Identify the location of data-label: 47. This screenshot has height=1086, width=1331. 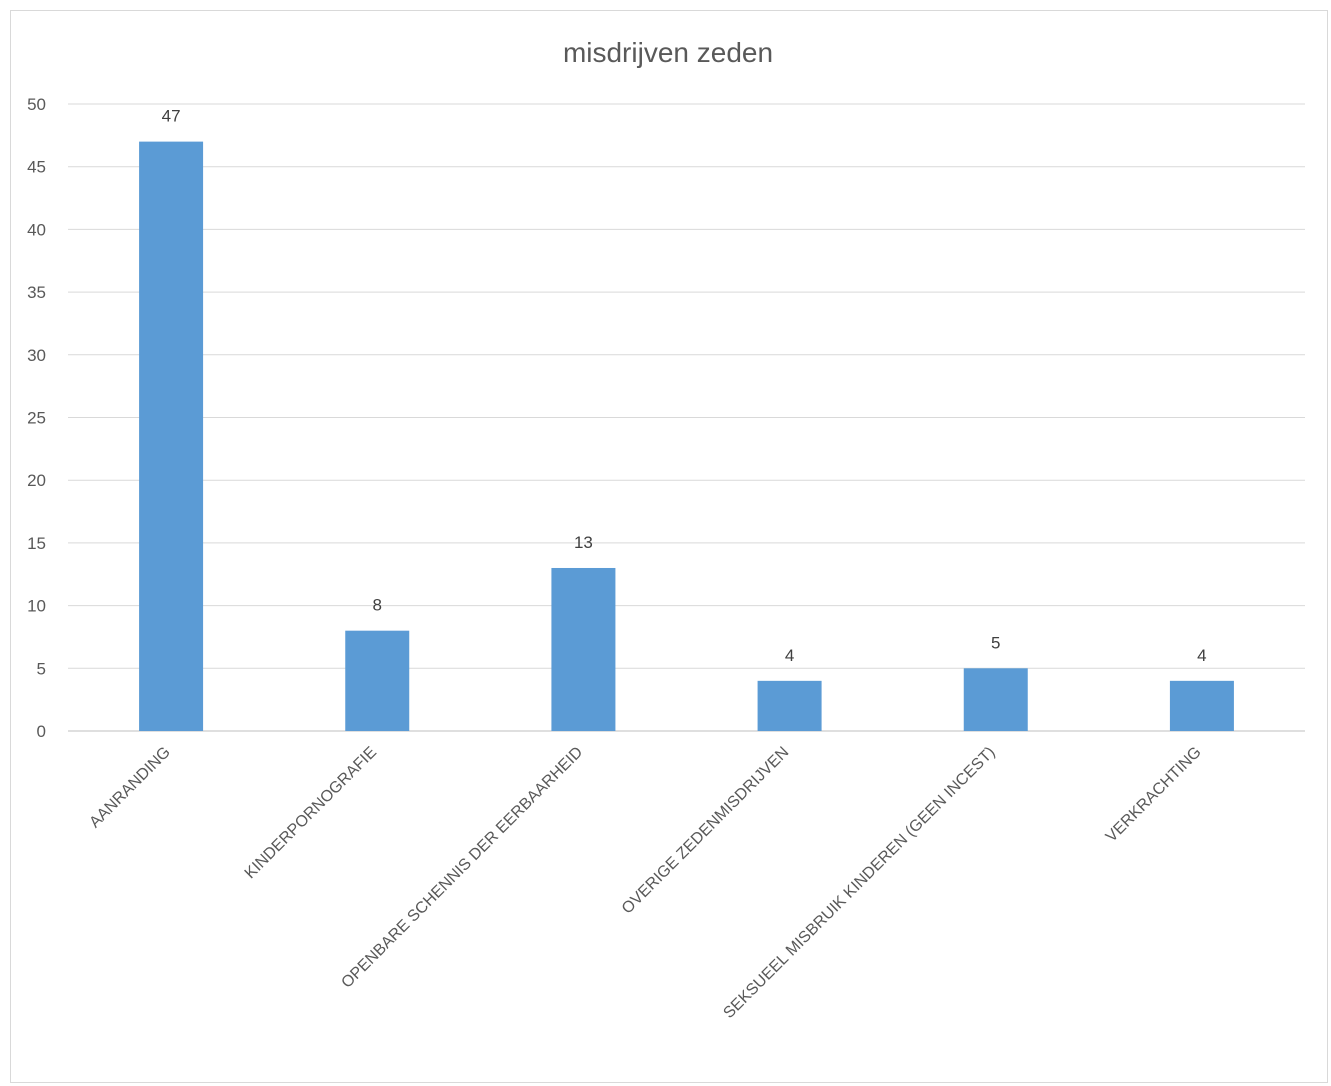
(171, 116).